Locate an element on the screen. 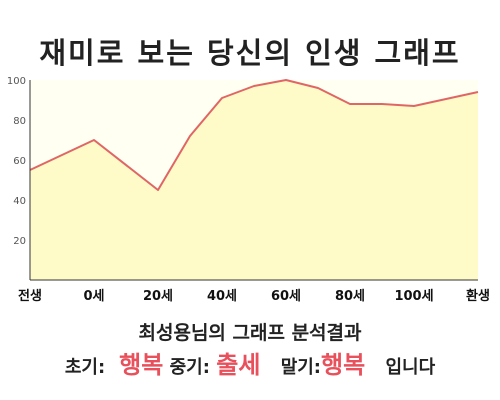  x-tick-label: 환생 is located at coordinates (478, 296).